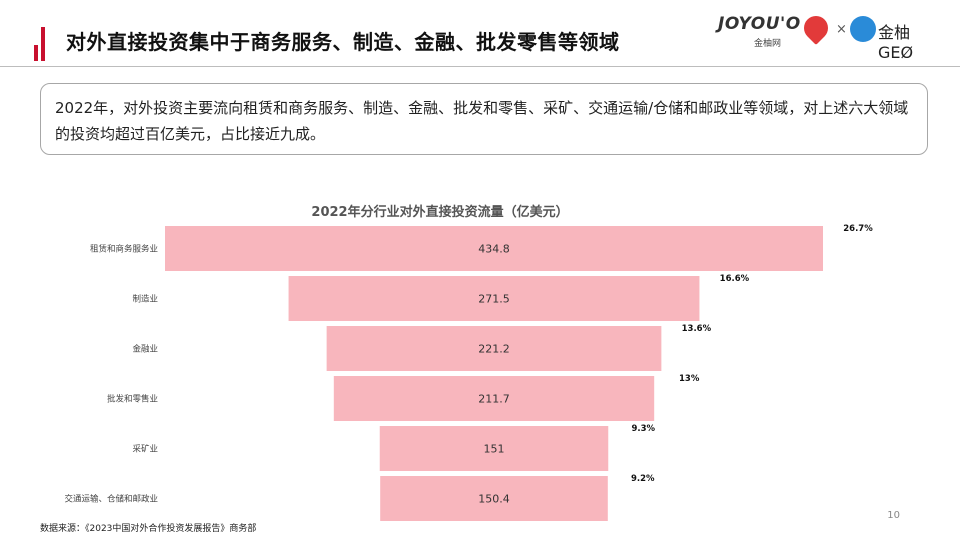 The height and width of the screenshot is (540, 960). I want to click on share-label: 13.6%, so click(697, 329).